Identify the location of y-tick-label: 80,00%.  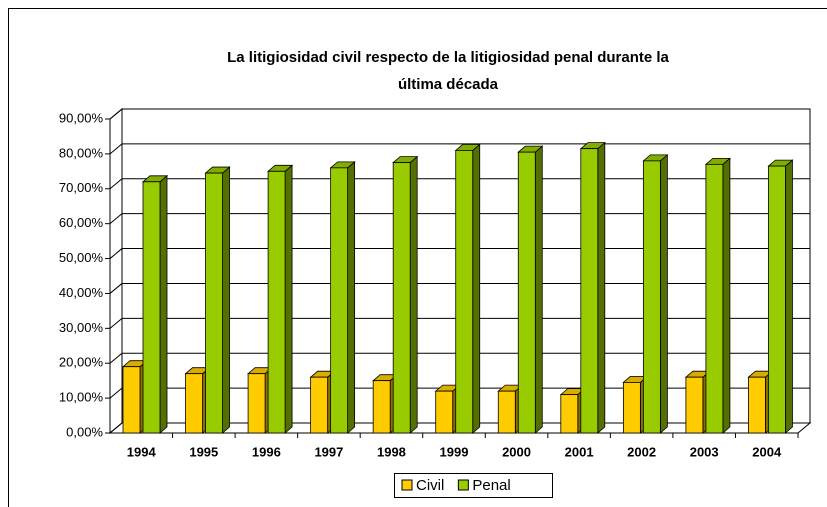
(81, 152).